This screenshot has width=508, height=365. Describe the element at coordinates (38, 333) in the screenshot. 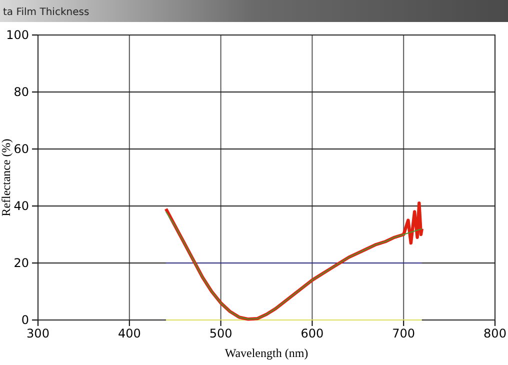

I see `x-tick-label: 300` at that location.